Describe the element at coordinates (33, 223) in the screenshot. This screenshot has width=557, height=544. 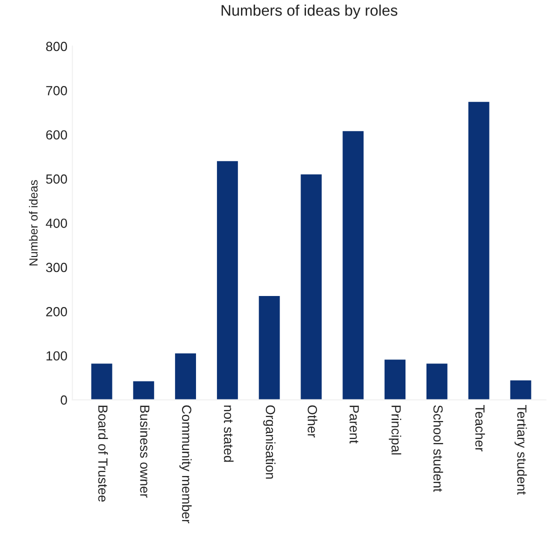
I see `y-axis-title: Number of ideas` at that location.